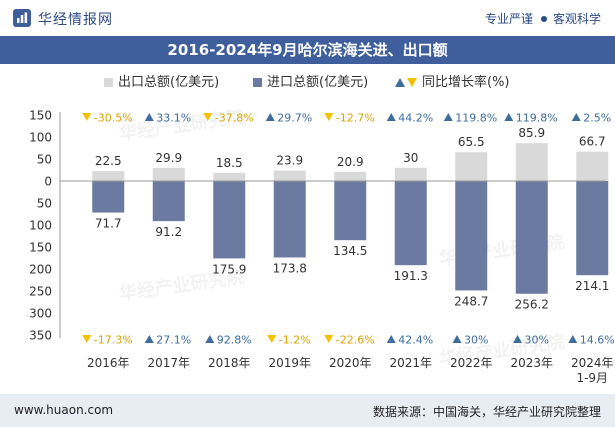  I want to click on title-band: 2016-2024年9月哈尔滨海关进、出口额, so click(307, 50).